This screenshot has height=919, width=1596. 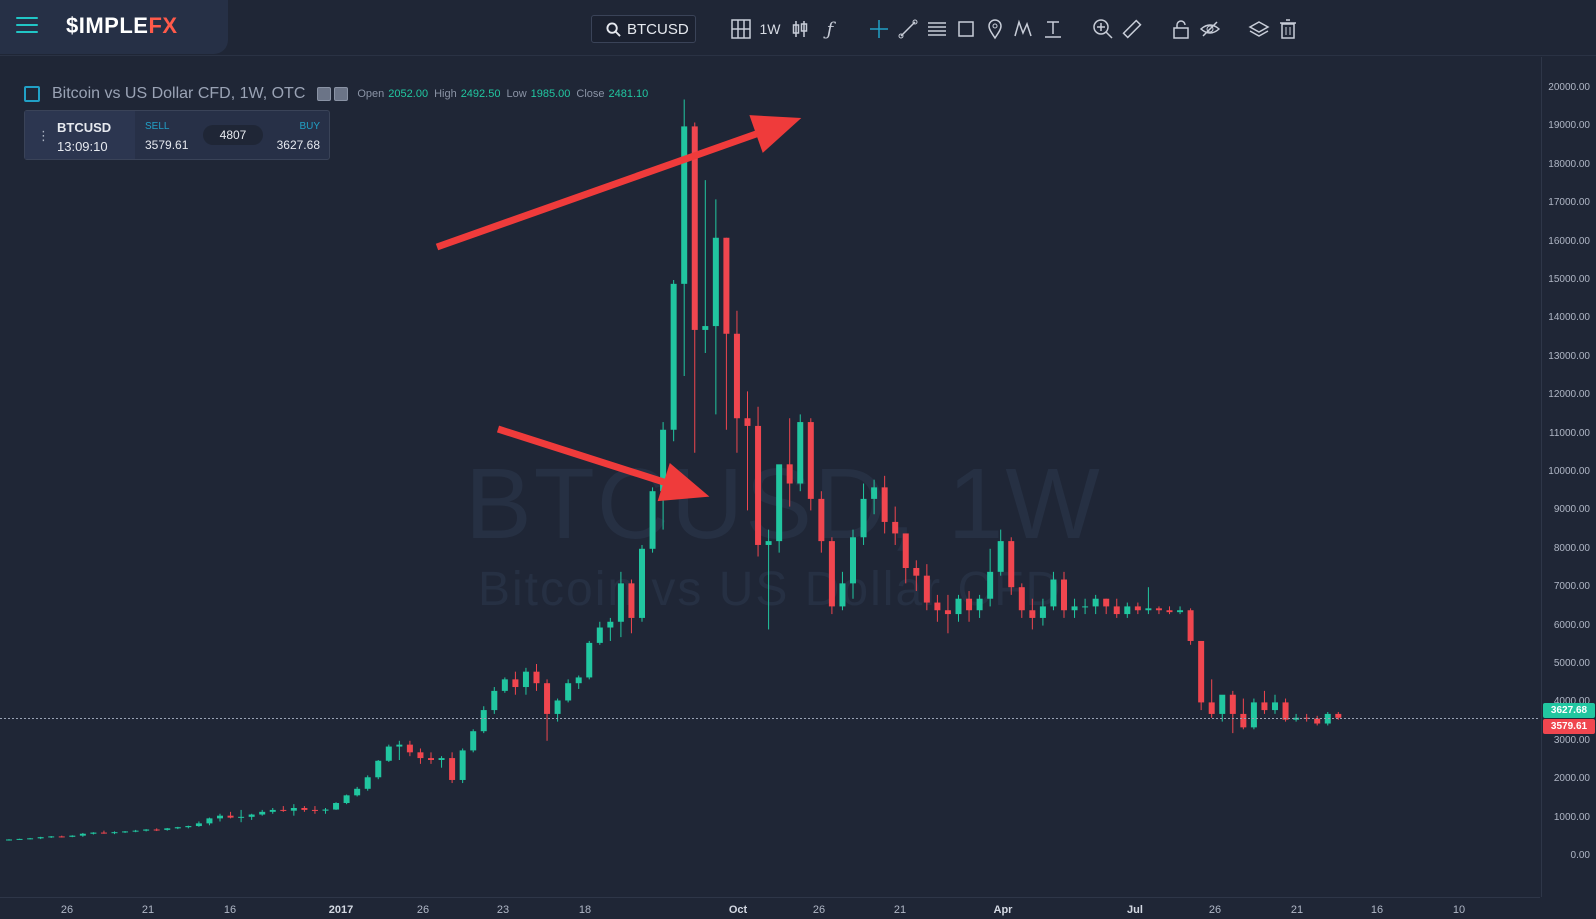 I want to click on rectangle-icon, so click(x=966, y=29).